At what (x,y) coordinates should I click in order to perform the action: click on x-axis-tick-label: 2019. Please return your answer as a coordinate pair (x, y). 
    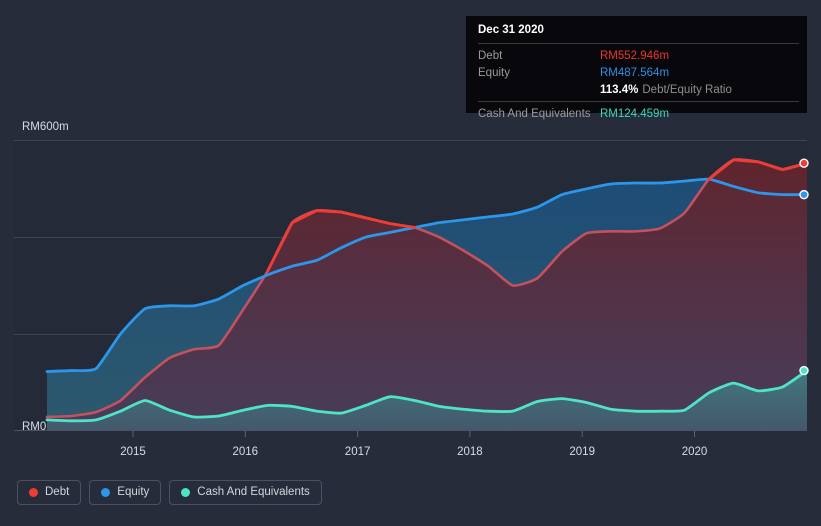
    Looking at the image, I should click on (582, 452).